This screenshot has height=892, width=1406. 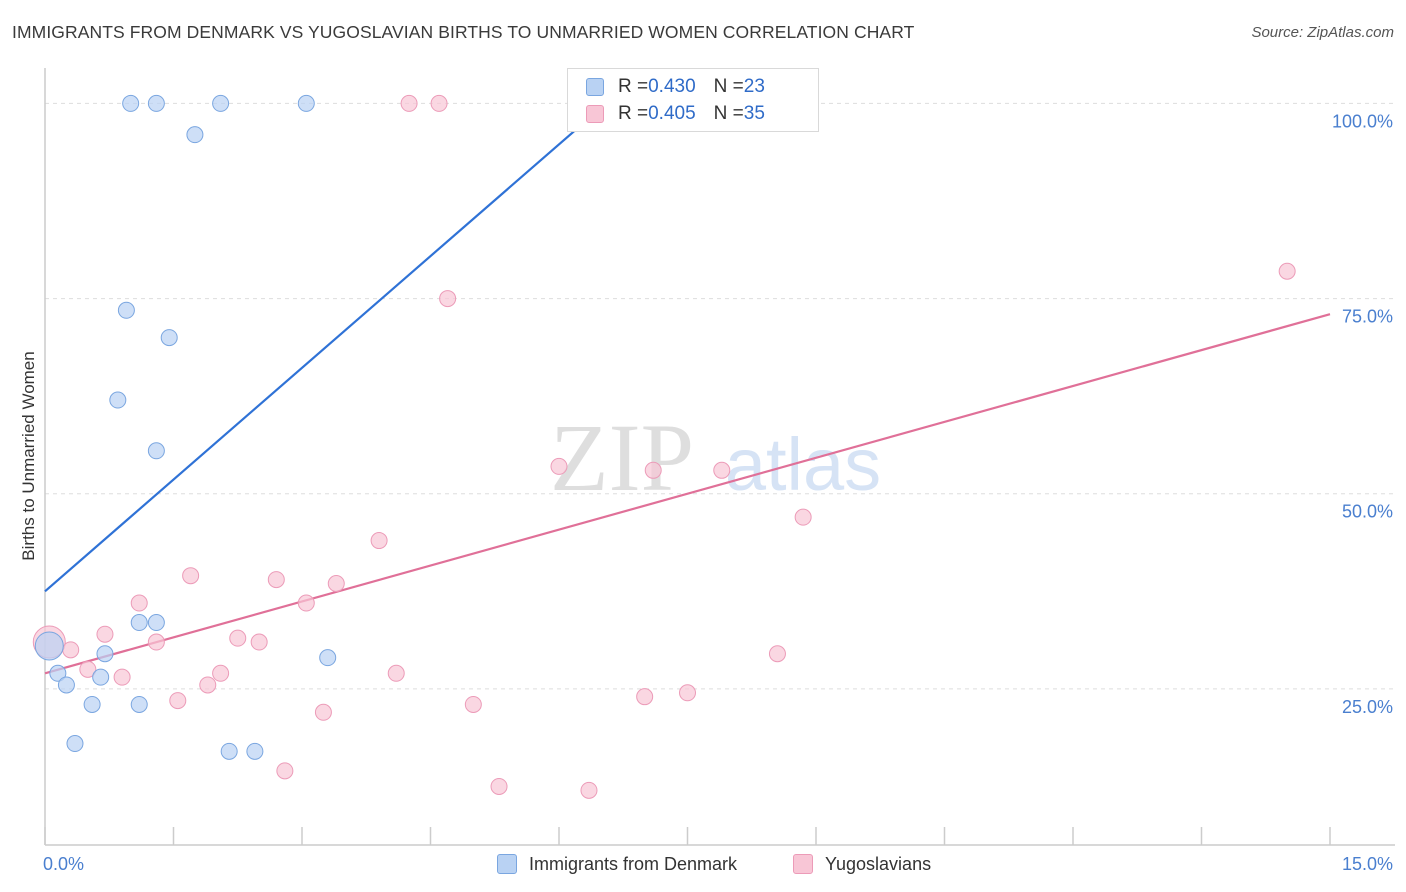 I want to click on series-swatch-denmark, so click(x=507, y=864).